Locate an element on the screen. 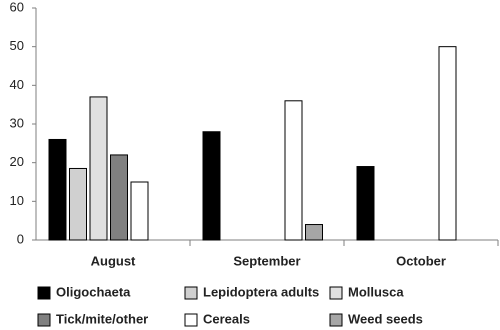 This screenshot has height=330, width=500. x-tick-label: September is located at coordinates (266, 260).